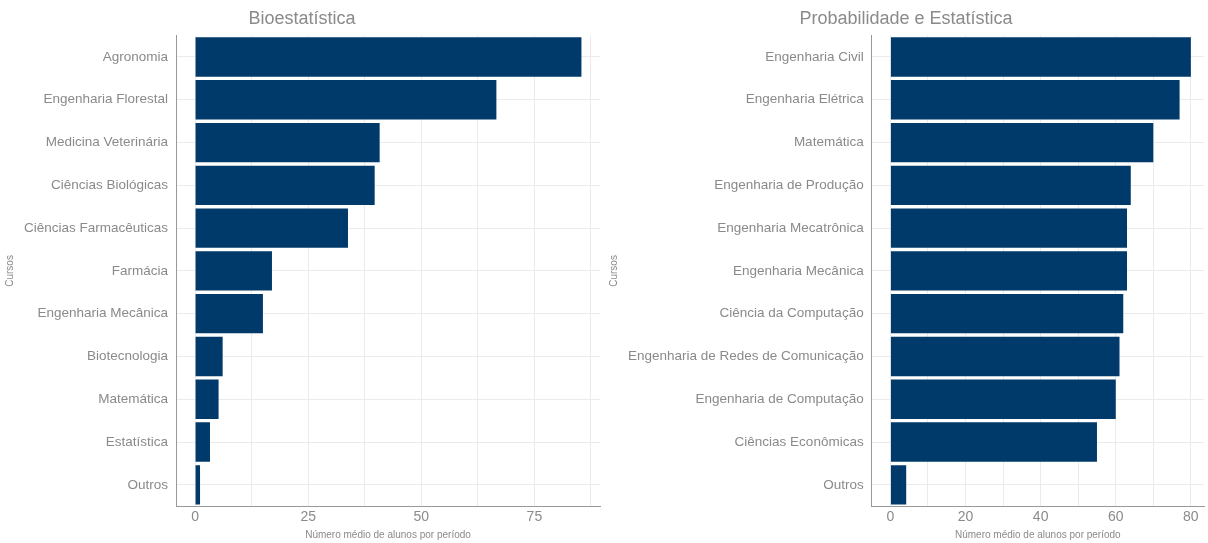  What do you see at coordinates (814, 56) in the screenshot?
I see `y-tick-label: Engenharia Civil` at bounding box center [814, 56].